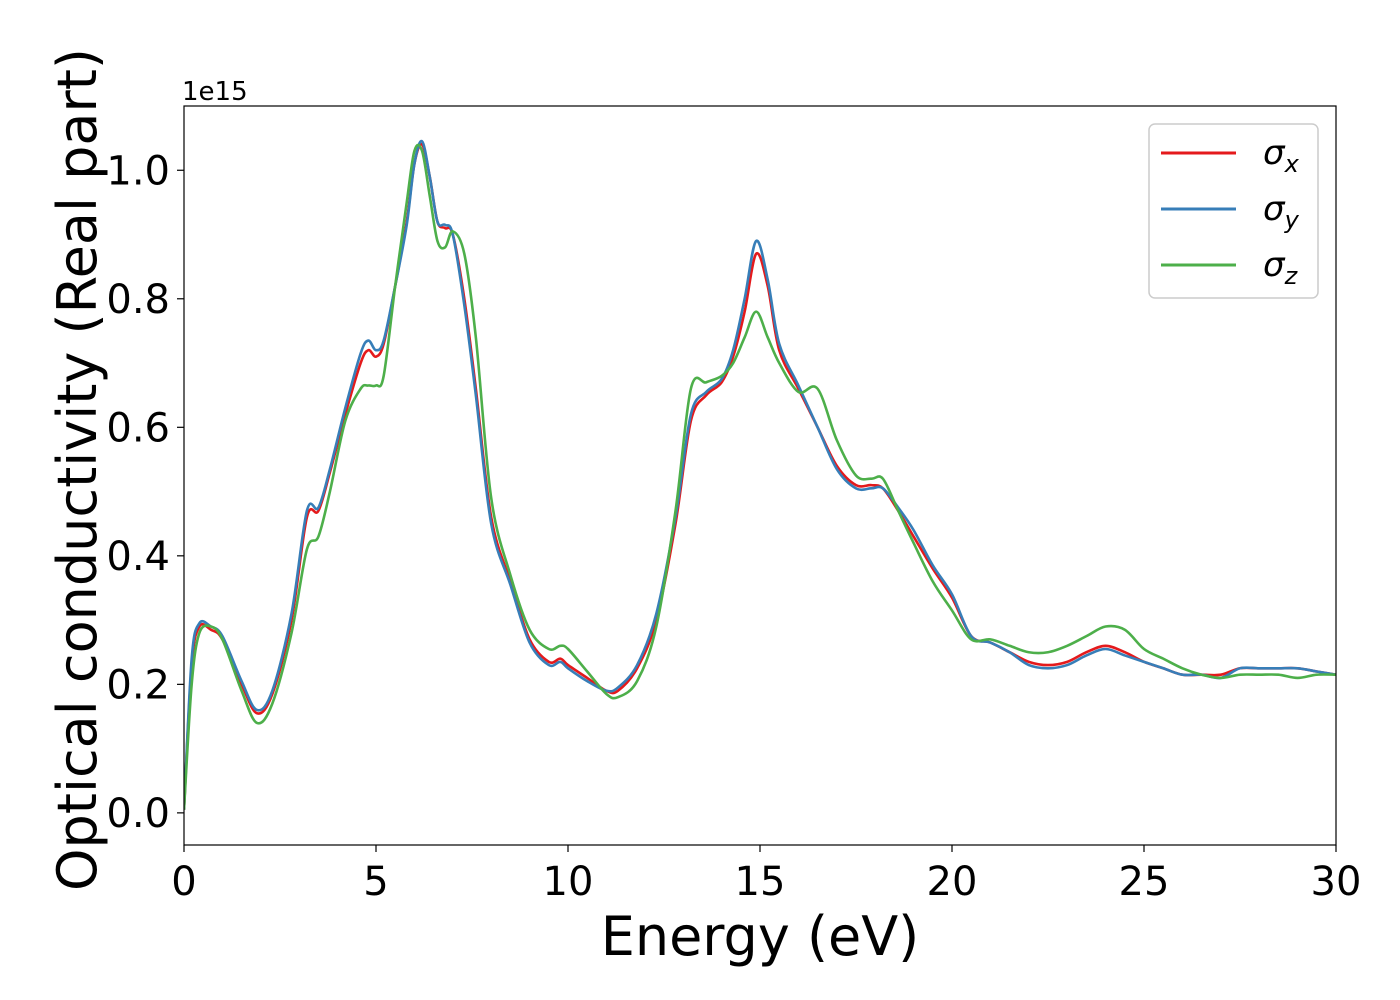 The width and height of the screenshot is (1400, 1000). I want to click on legend-label-subscript: y, so click(1292, 220).